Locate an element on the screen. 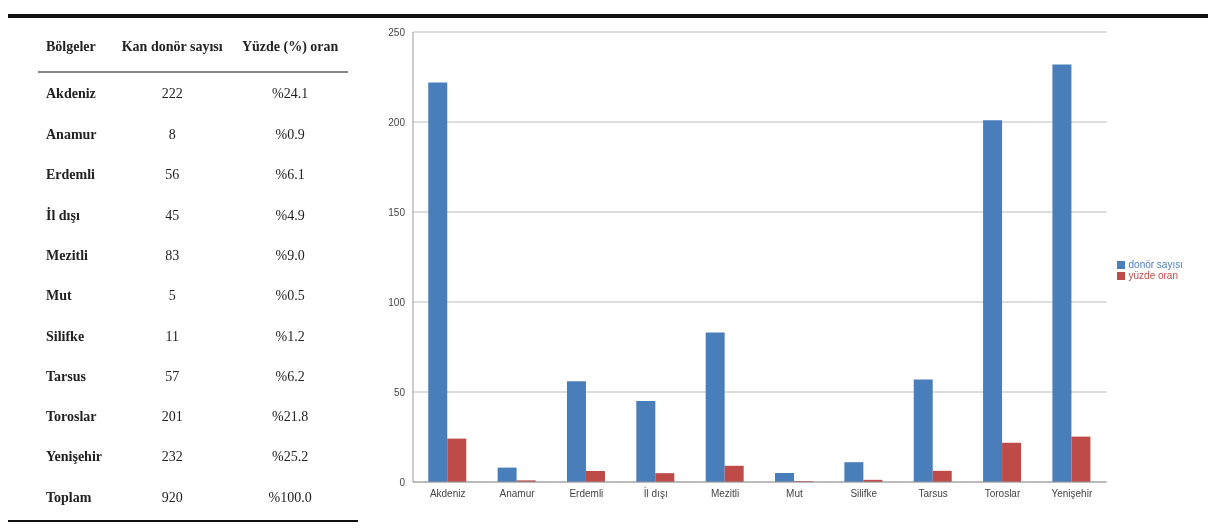 This screenshot has height=531, width=1219. text: %0.5 is located at coordinates (290, 296).